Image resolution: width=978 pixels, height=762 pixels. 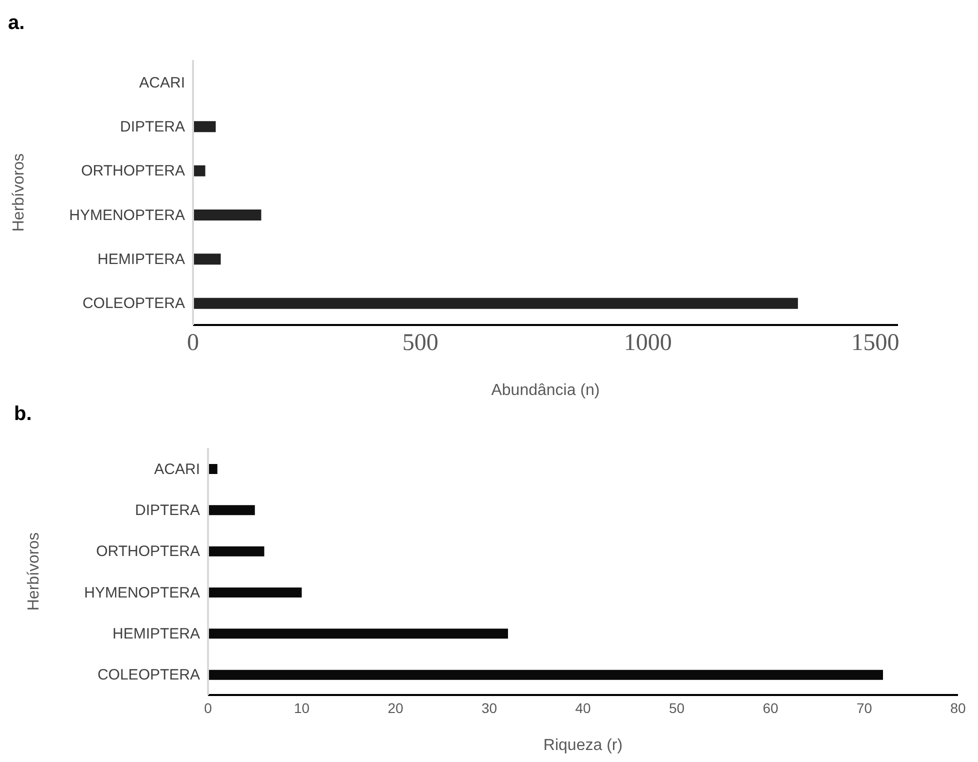 What do you see at coordinates (864, 708) in the screenshot?
I see `x-tick-label: 70` at bounding box center [864, 708].